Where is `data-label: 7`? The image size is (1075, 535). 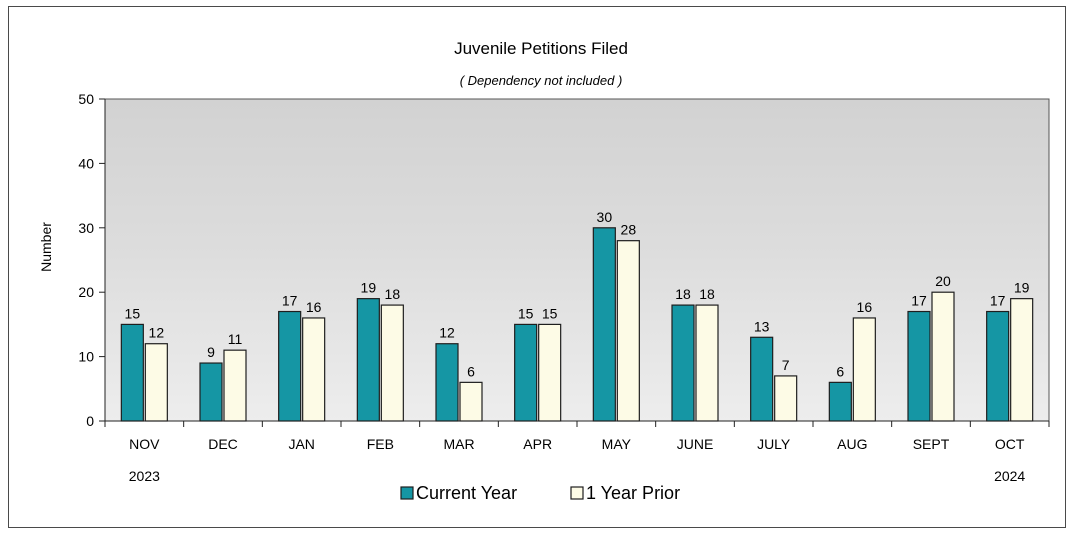
data-label: 7 is located at coordinates (786, 365).